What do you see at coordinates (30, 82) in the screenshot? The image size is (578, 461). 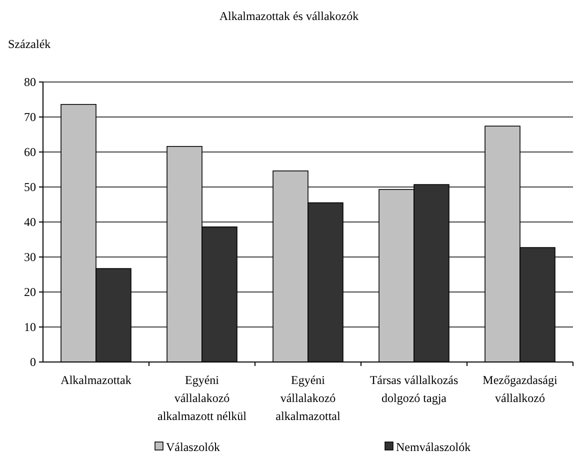 I see `y-tick-label: 80` at bounding box center [30, 82].